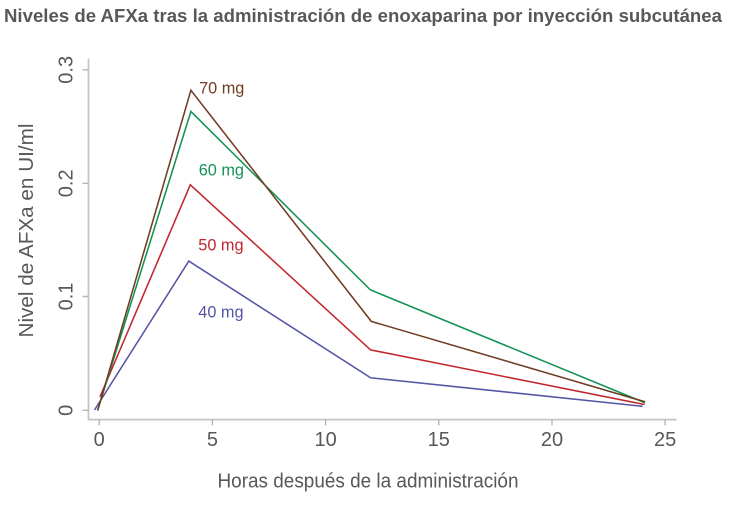 The height and width of the screenshot is (510, 740). I want to click on svg-text:Horas después de la administra: Horas después de la administración, so click(368, 482).